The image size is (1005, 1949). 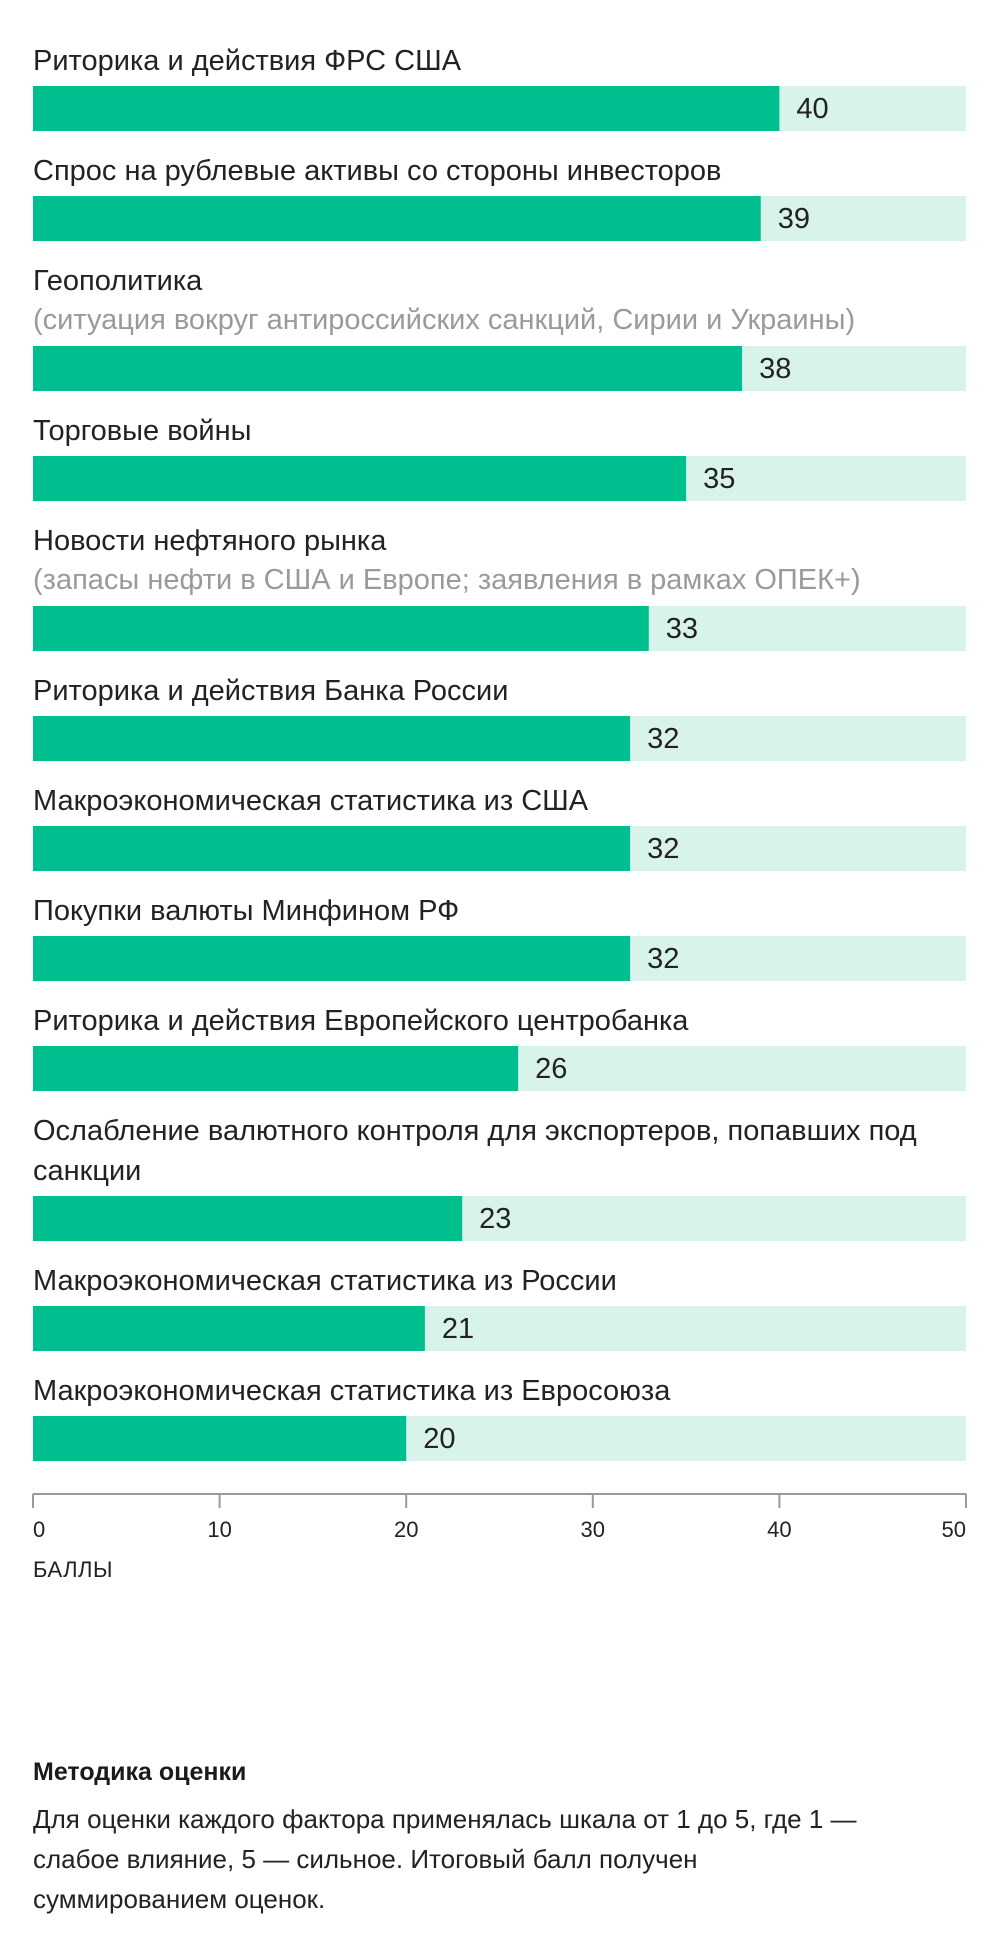 What do you see at coordinates (682, 629) in the screenshot?
I see `value-label: 33` at bounding box center [682, 629].